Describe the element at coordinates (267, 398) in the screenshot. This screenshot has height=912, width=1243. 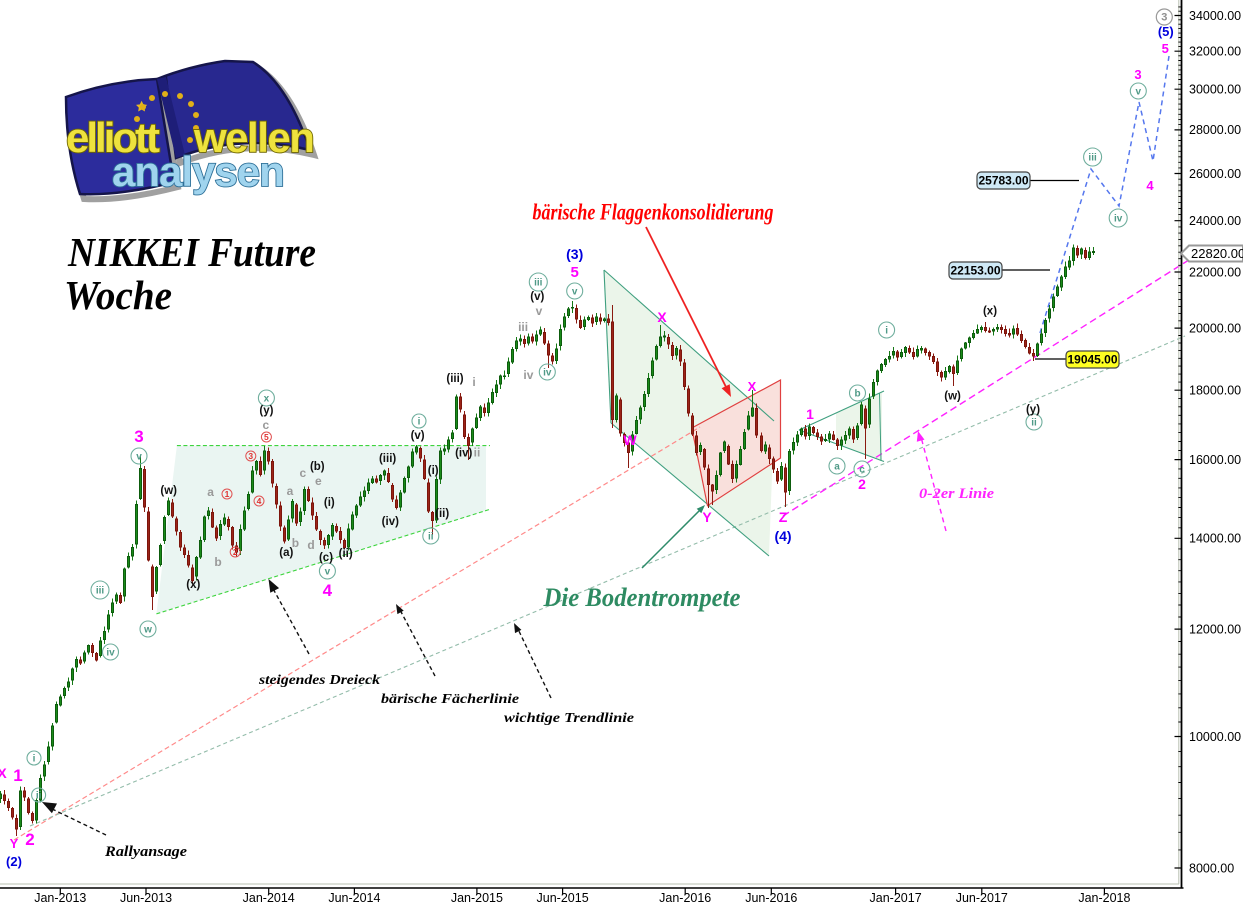
I see `svg-text: x` at that location.